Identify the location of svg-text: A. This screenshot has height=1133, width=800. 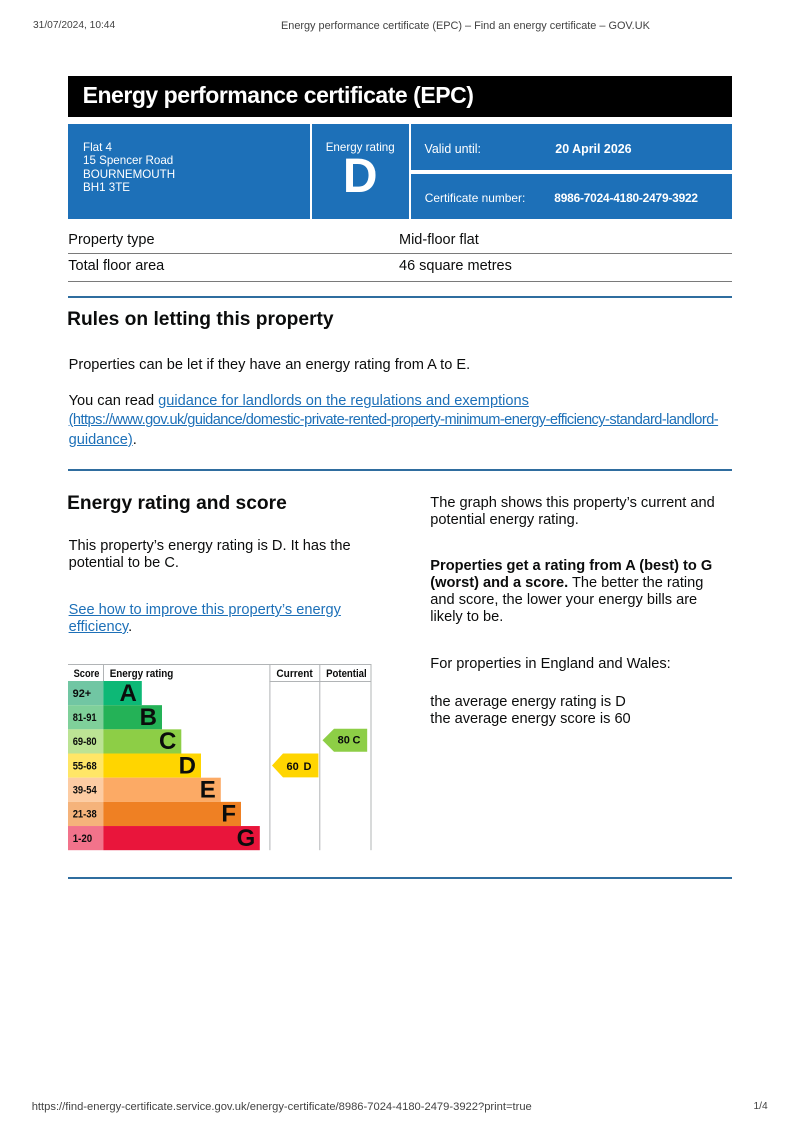
(127, 693).